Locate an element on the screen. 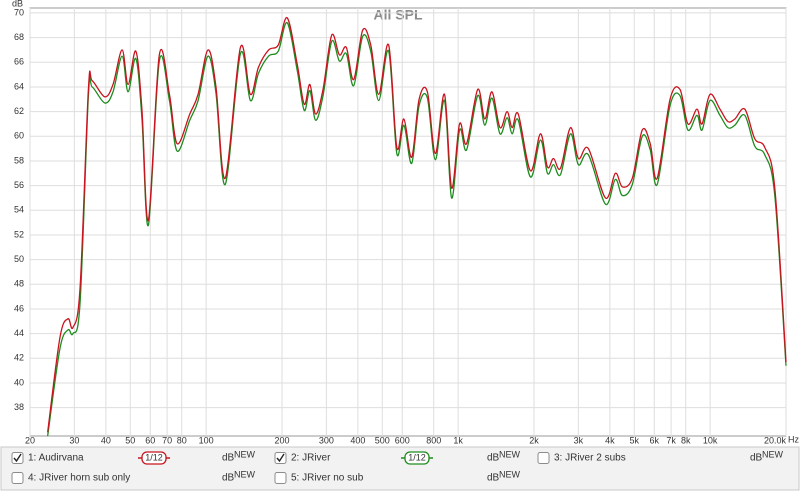  legend-label: 5: JRiver no sub is located at coordinates (327, 478).